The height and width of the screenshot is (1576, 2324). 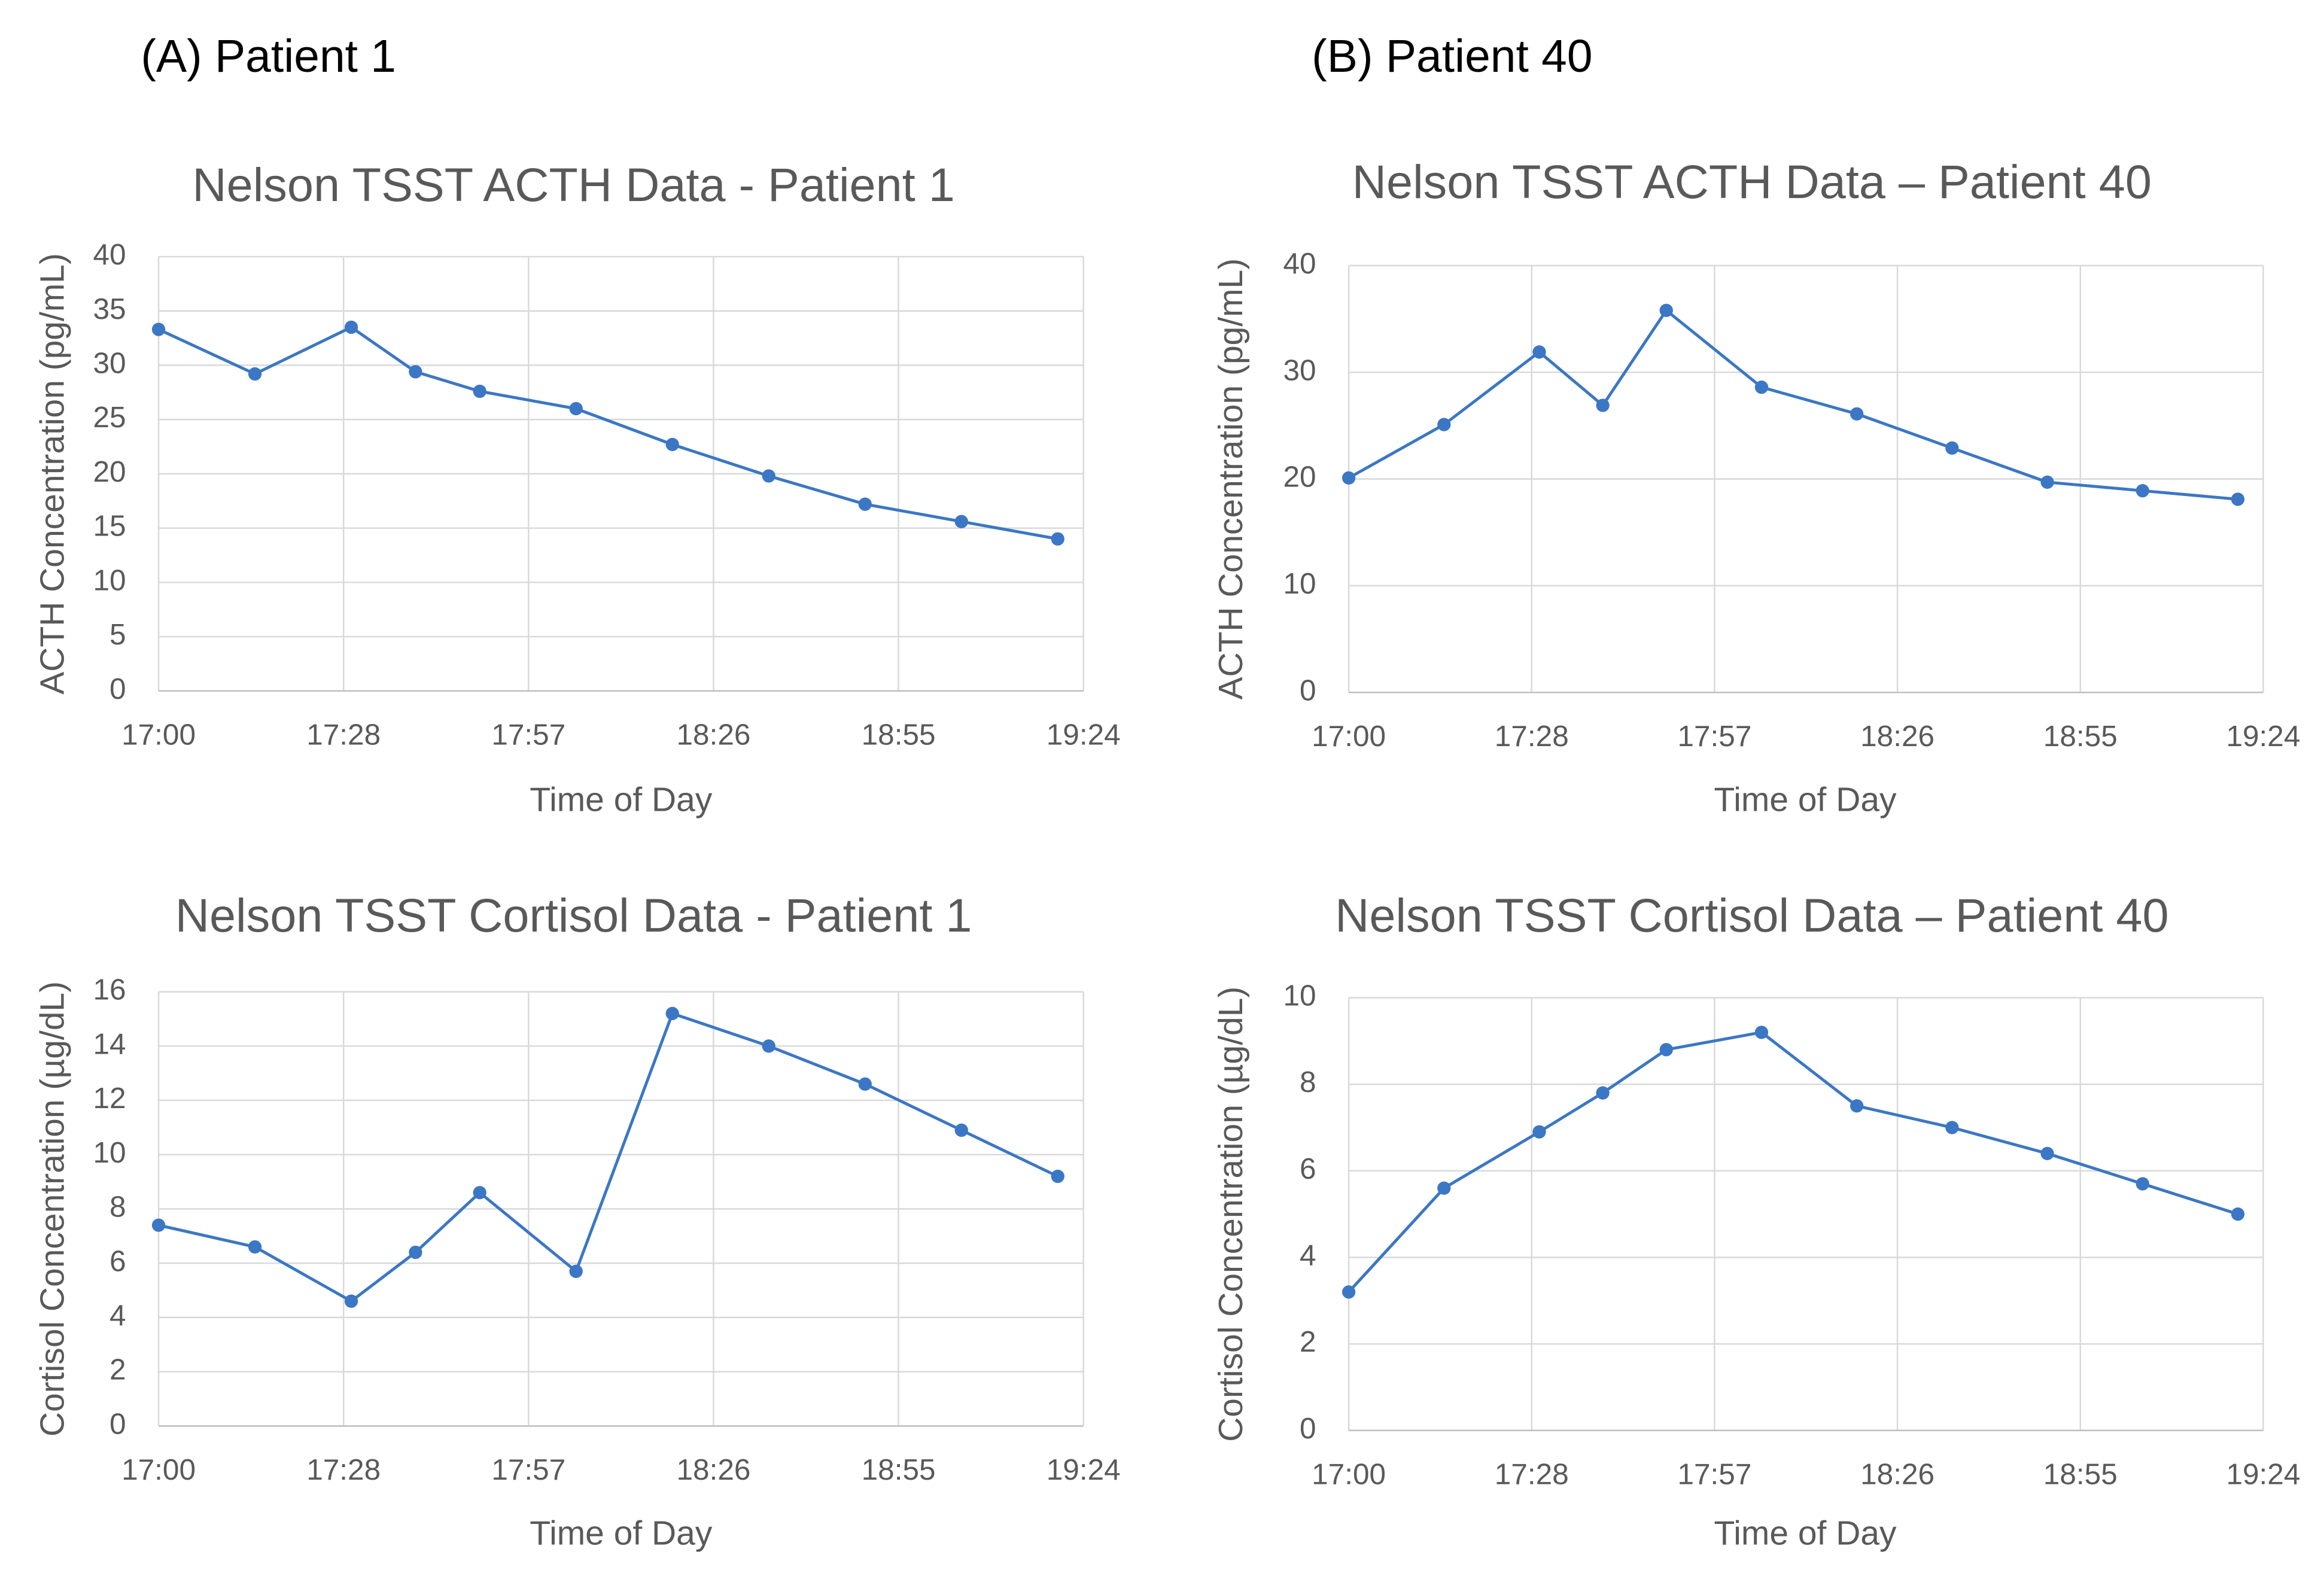 What do you see at coordinates (573, 915) in the screenshot?
I see `chart-title: Nelson TSST Cortisol Data - Patient 1` at bounding box center [573, 915].